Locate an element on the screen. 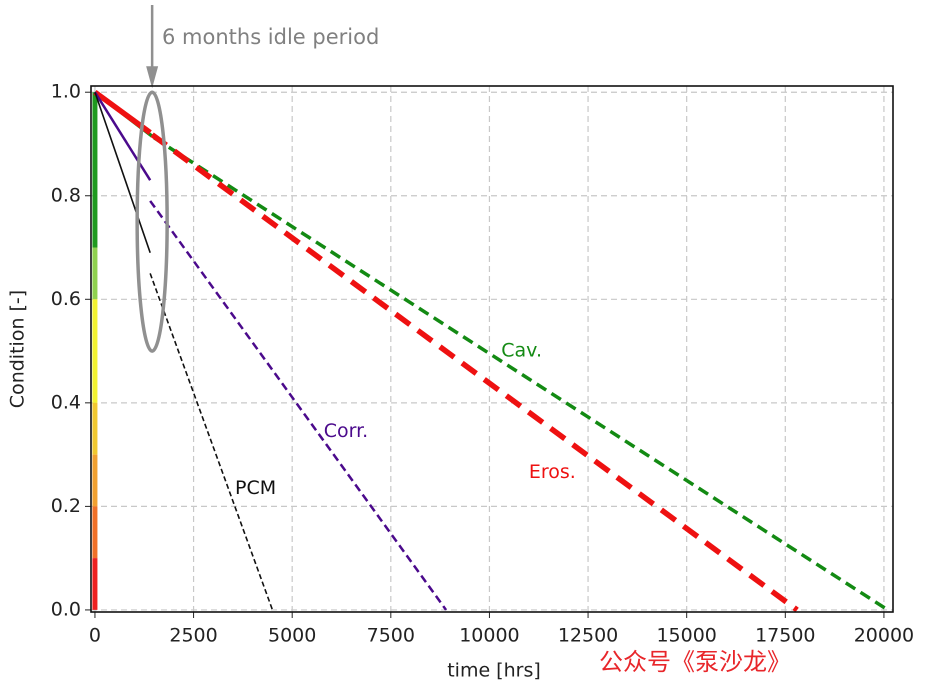  idle-ellipse is located at coordinates (152, 221).